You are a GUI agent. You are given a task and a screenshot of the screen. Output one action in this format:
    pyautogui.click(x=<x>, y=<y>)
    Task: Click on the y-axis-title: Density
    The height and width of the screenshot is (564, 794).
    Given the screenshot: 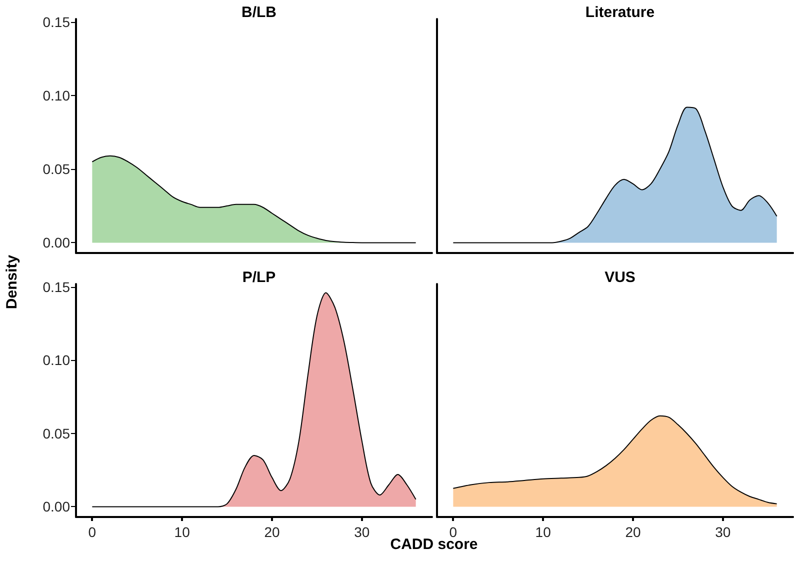 What is the action you would take?
    pyautogui.click(x=12, y=282)
    